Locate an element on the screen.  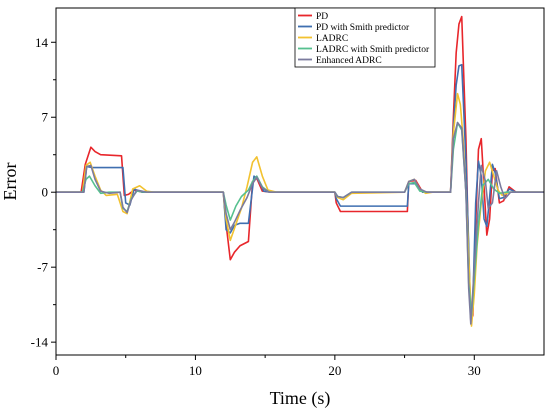
x-axis-title: Time (s) is located at coordinates (300, 398).